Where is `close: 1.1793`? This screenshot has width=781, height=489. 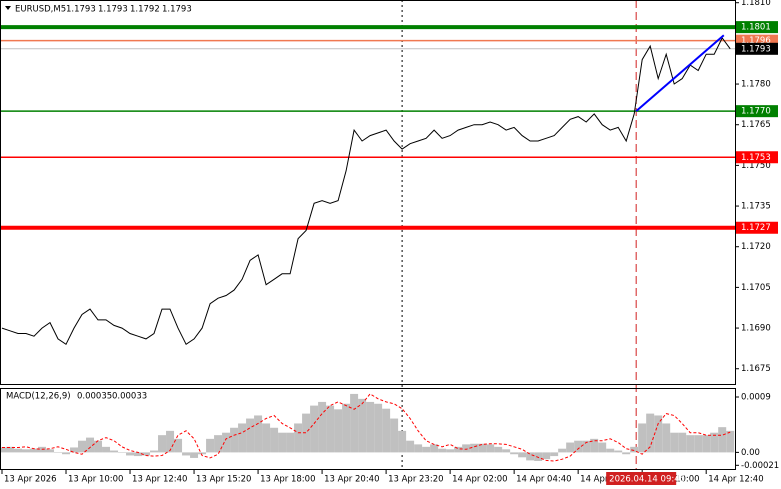 close: 1.1793 is located at coordinates (177, 10).